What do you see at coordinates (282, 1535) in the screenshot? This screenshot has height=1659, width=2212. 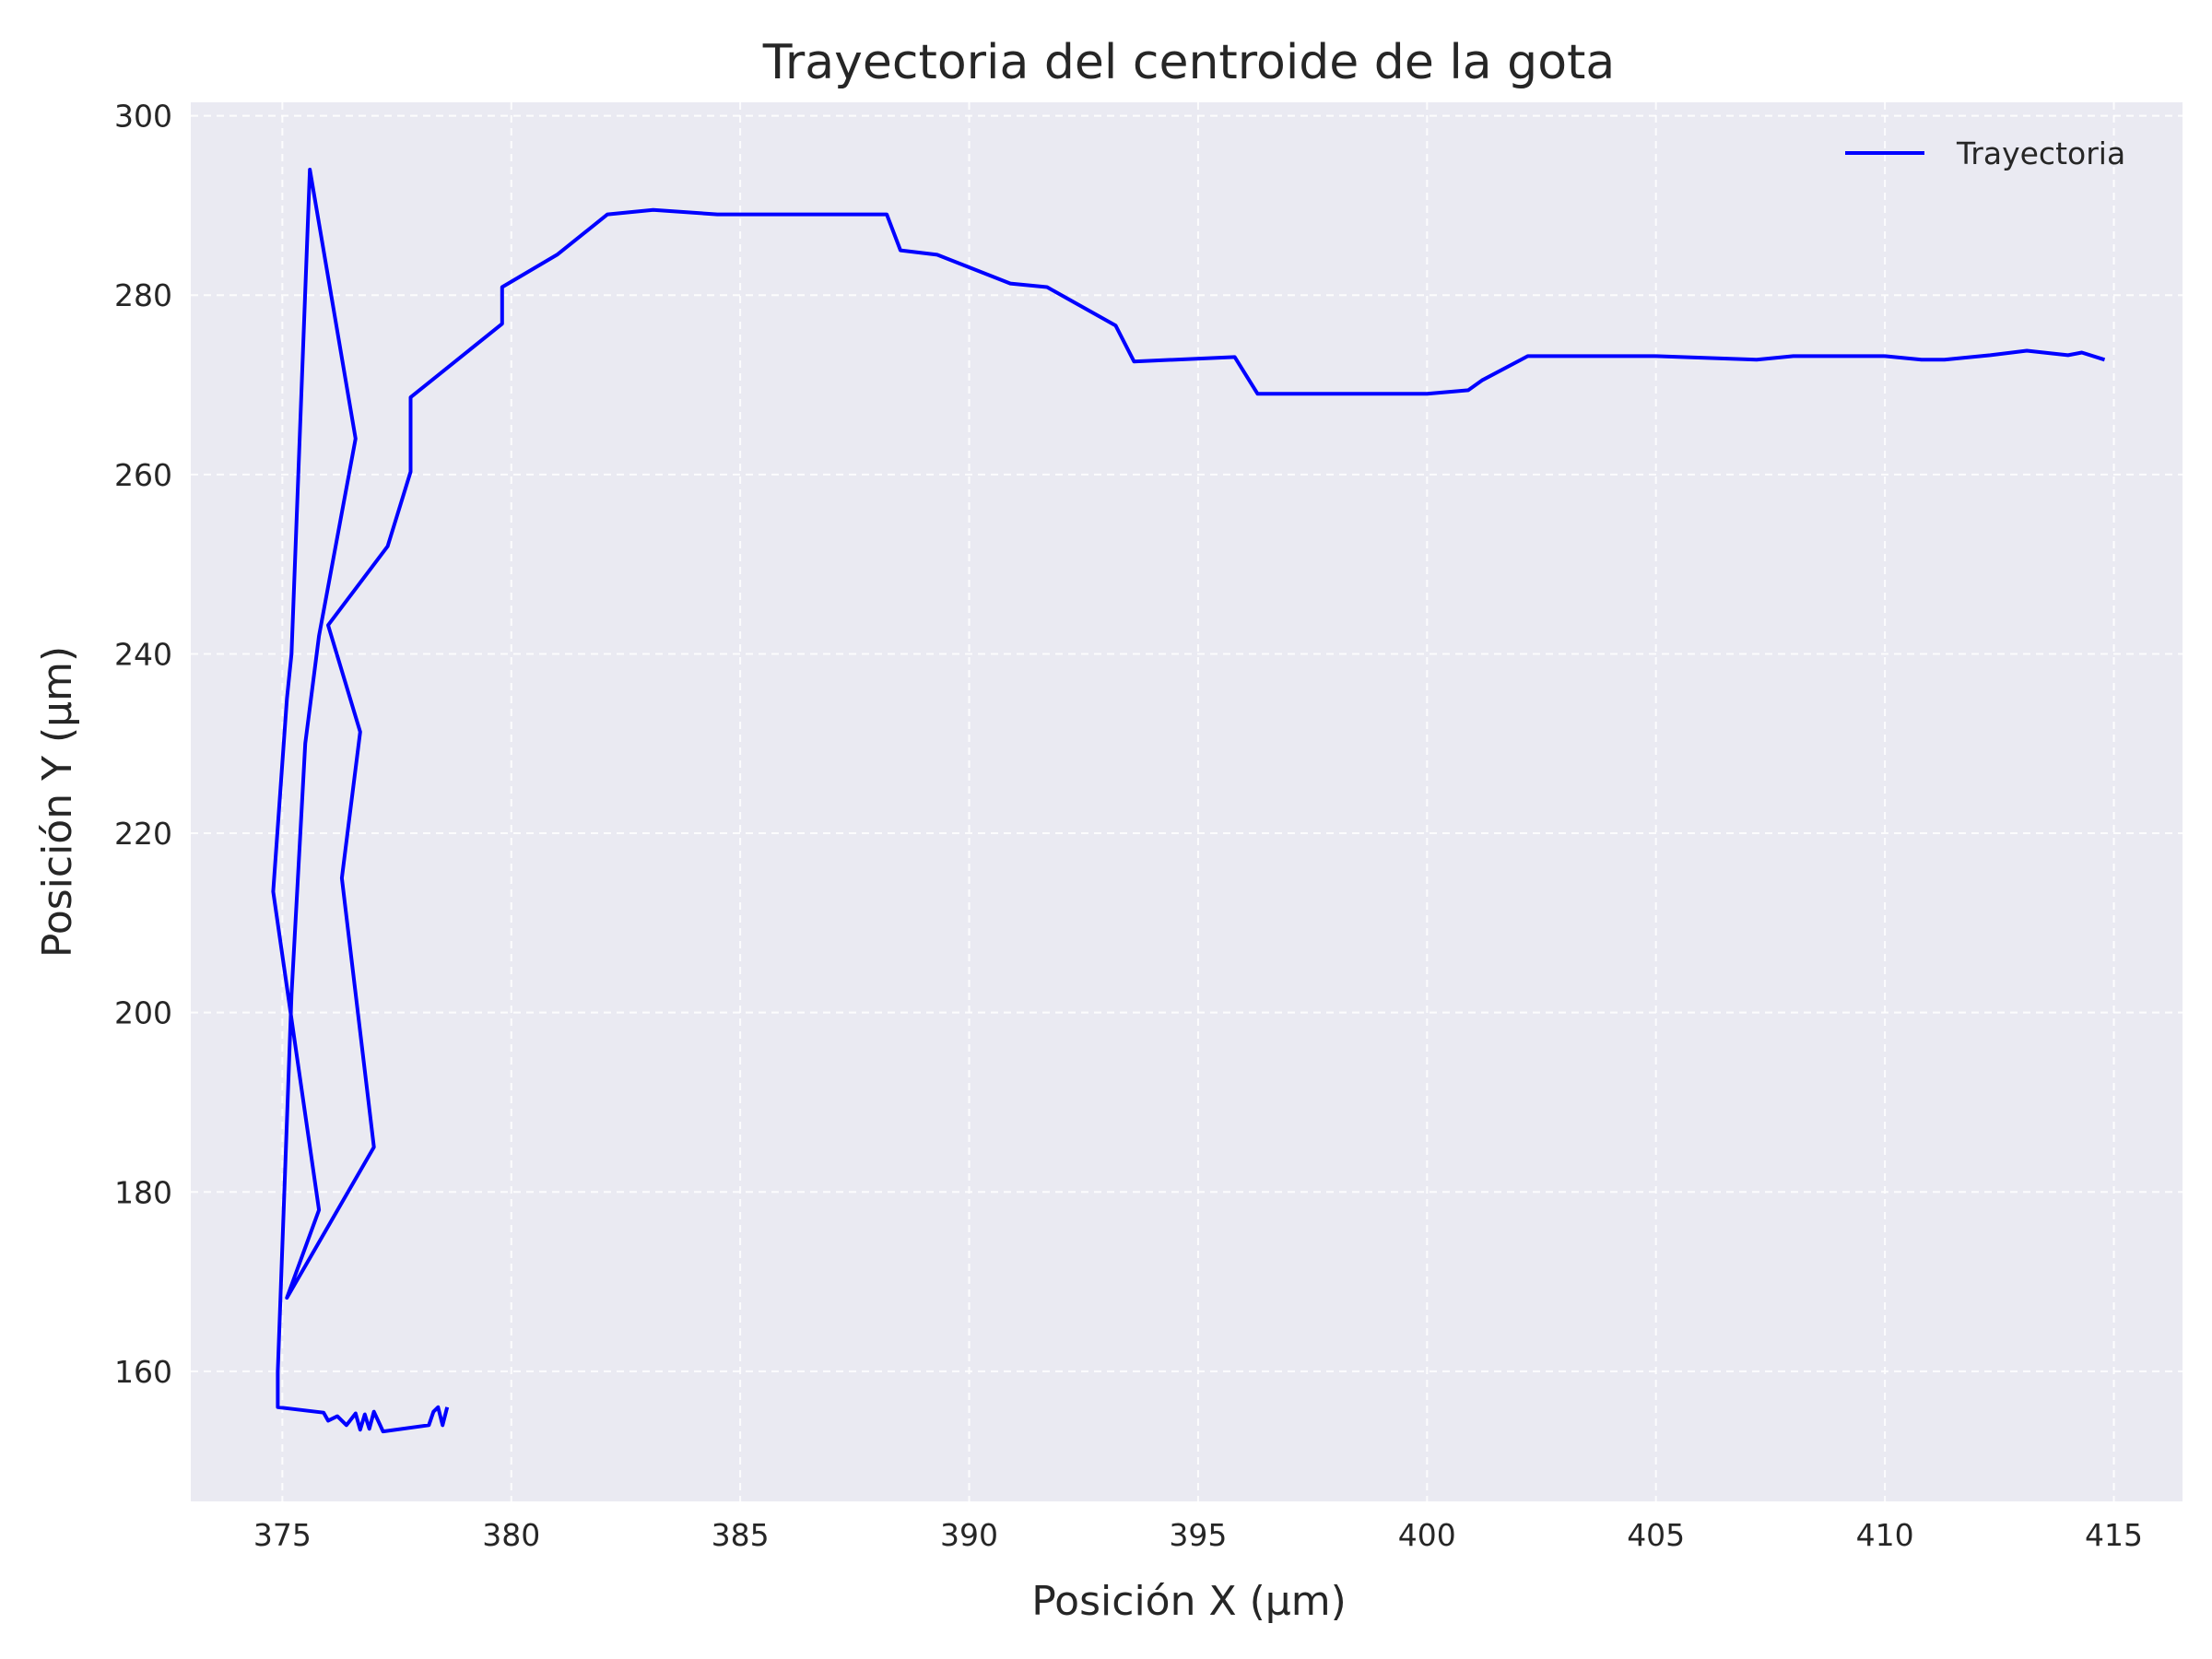 I see `x-tick-label: 375` at bounding box center [282, 1535].